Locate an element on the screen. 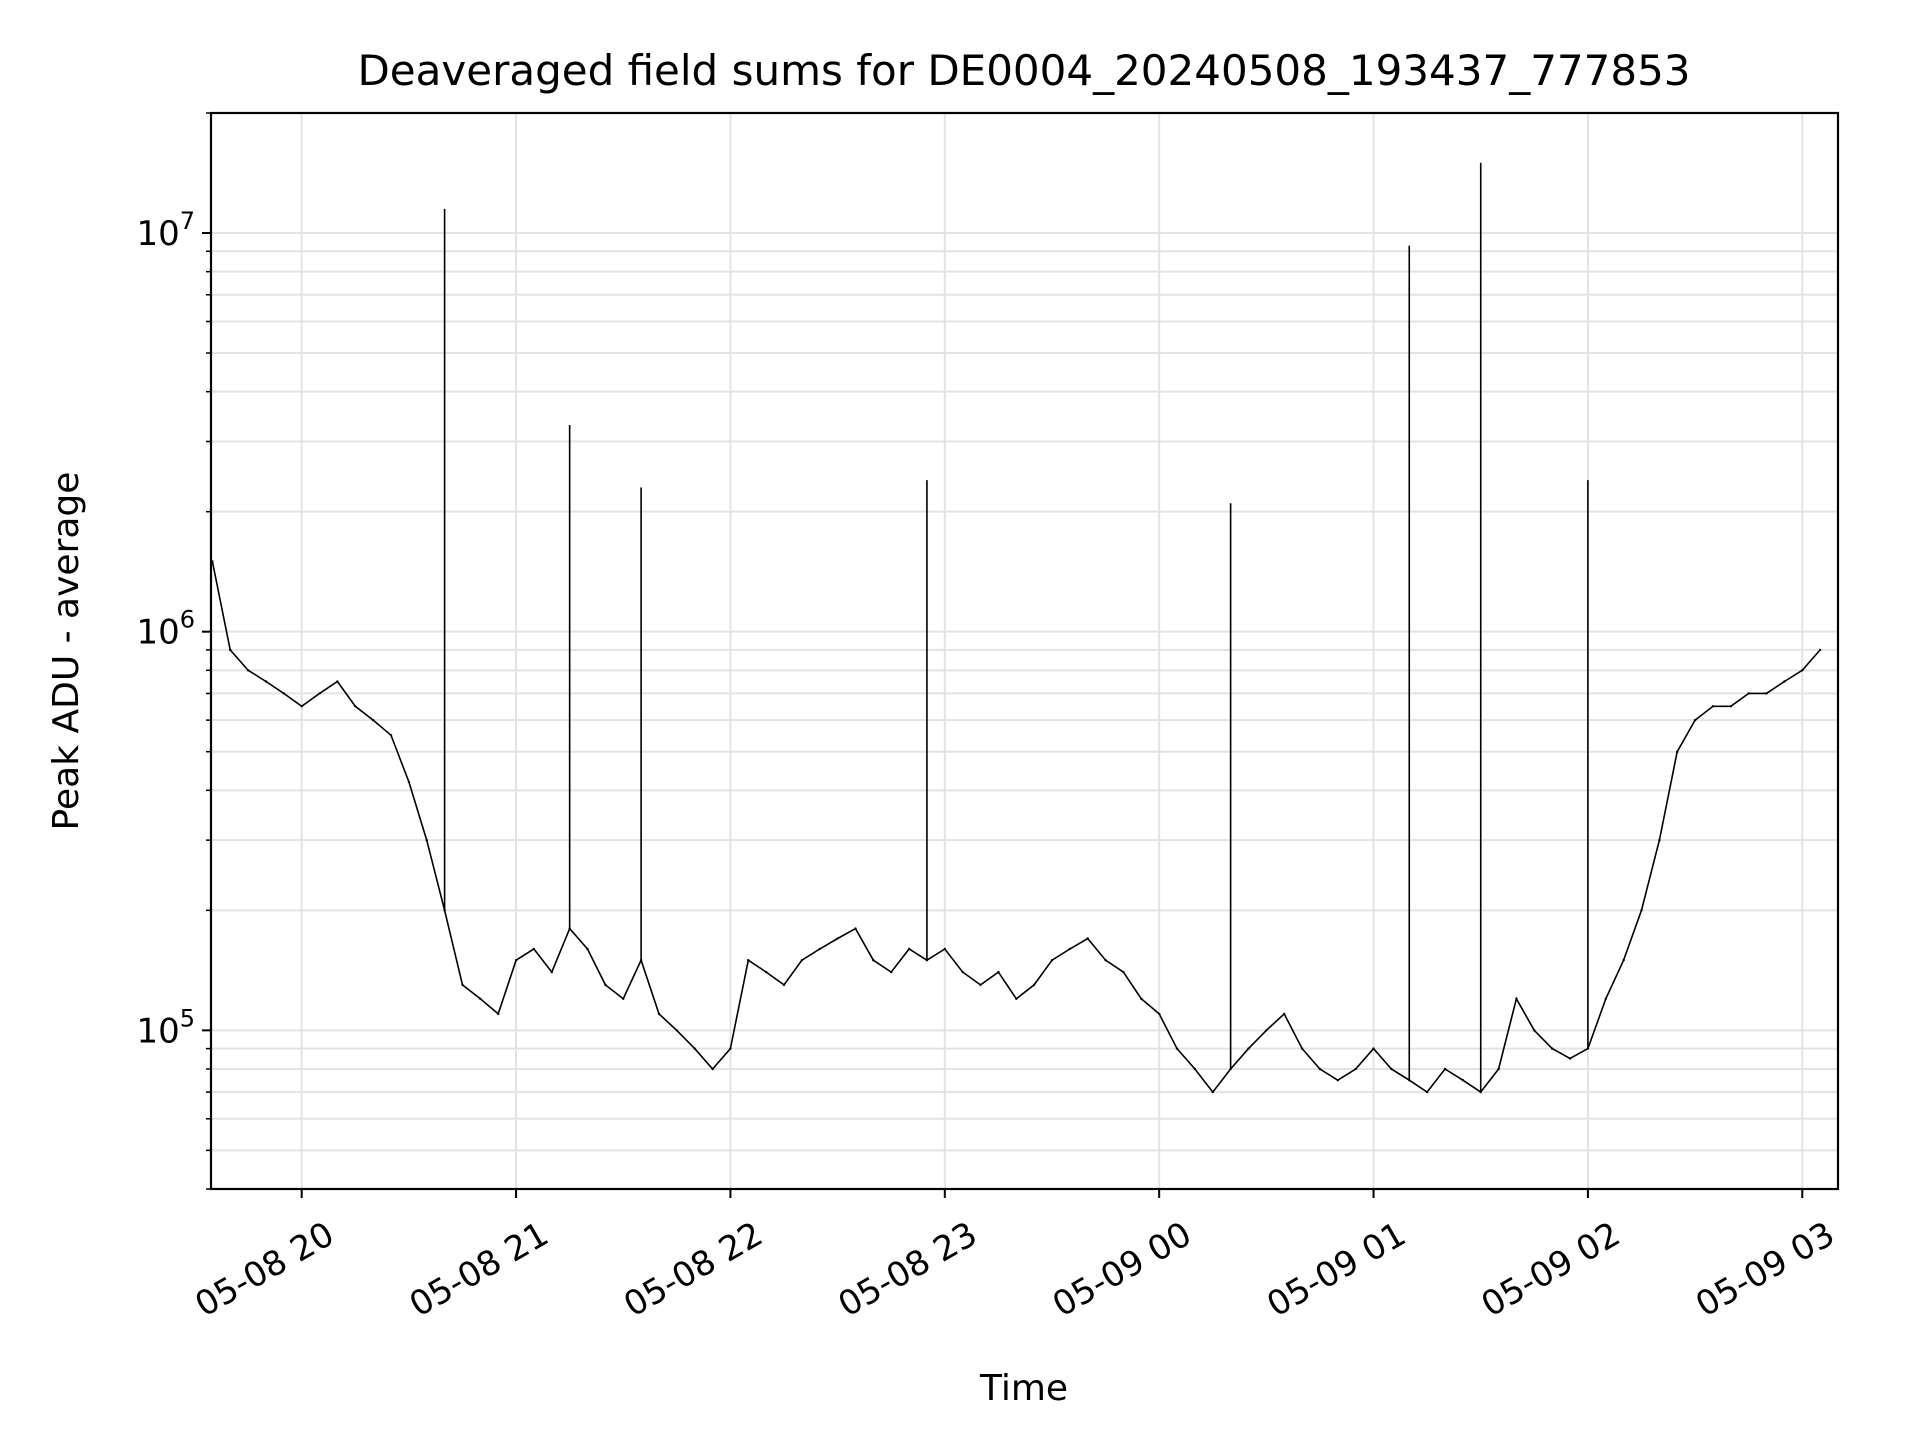 This screenshot has width=1920, height=1440. y-tick-label: 10⁷ is located at coordinates (165, 230).